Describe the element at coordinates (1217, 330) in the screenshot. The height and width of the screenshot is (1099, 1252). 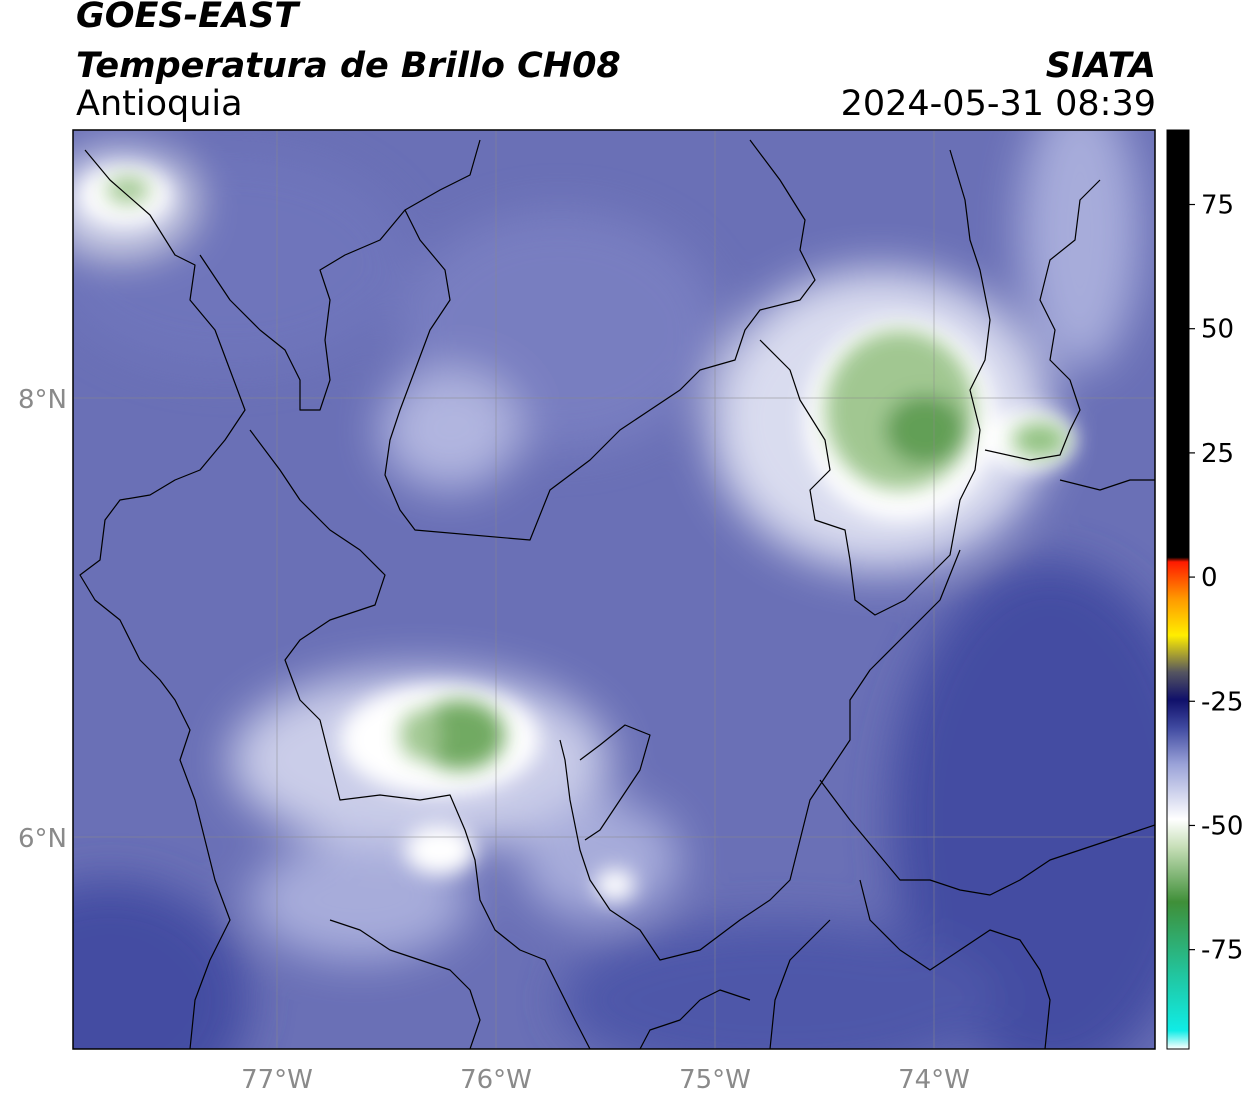
I see `colorbar-tick-label: 50` at that location.